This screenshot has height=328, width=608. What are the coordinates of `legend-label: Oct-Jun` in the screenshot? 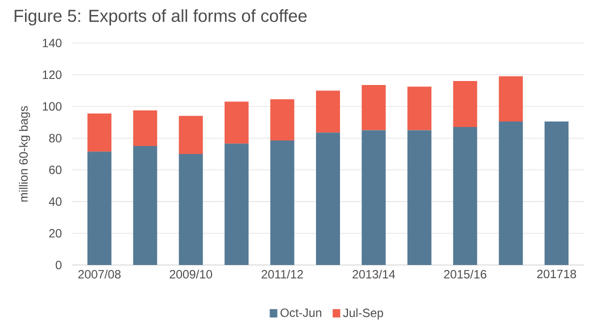 It's located at (301, 312).